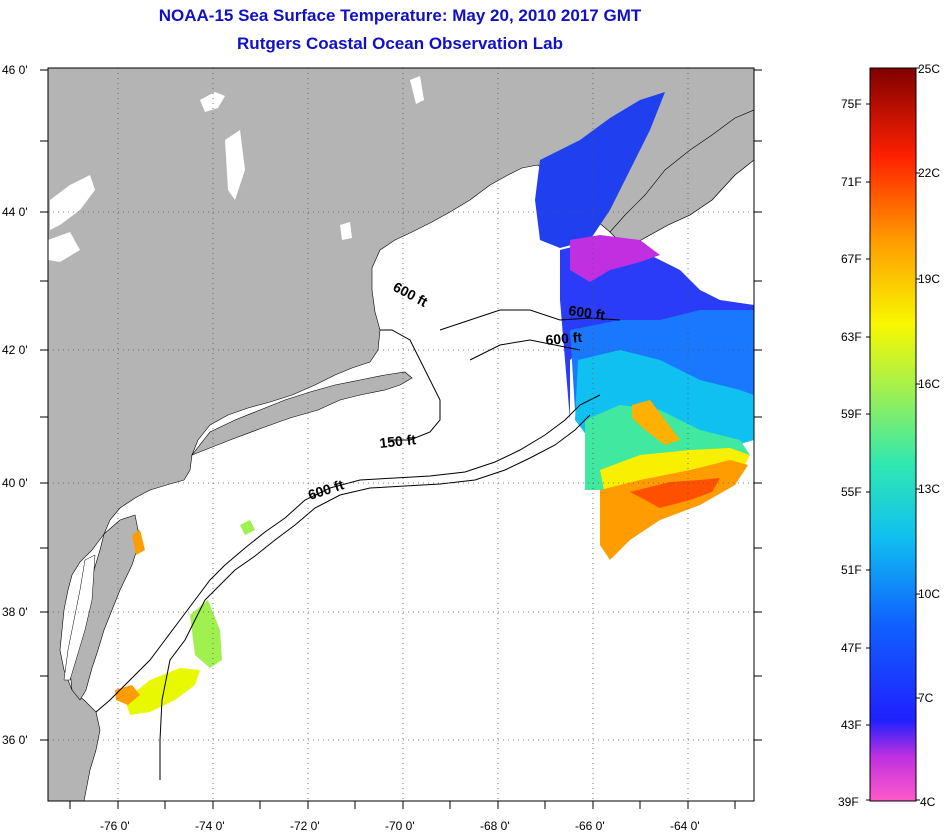 The height and width of the screenshot is (840, 944). What do you see at coordinates (851, 725) in the screenshot?
I see `cb-f-43: 43F` at bounding box center [851, 725].